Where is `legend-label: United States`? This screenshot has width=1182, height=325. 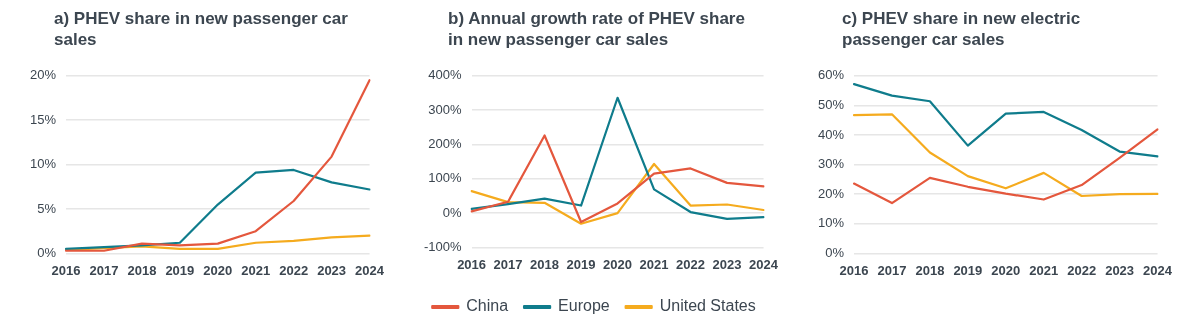
legend-label: United States is located at coordinates (707, 306).